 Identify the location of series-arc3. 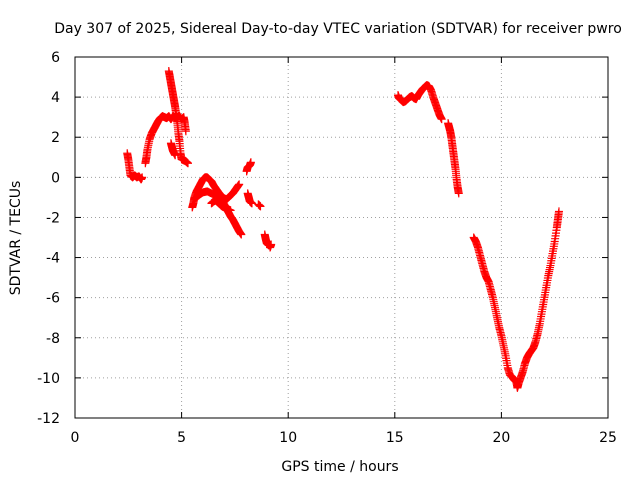
(178, 117).